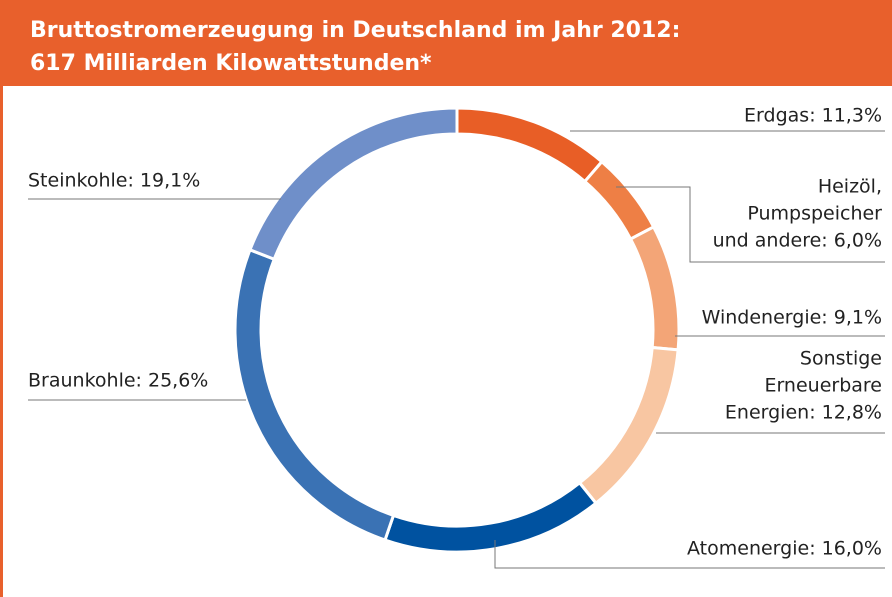 The image size is (892, 597). I want to click on data-label: Pumpspeicher, so click(814, 214).